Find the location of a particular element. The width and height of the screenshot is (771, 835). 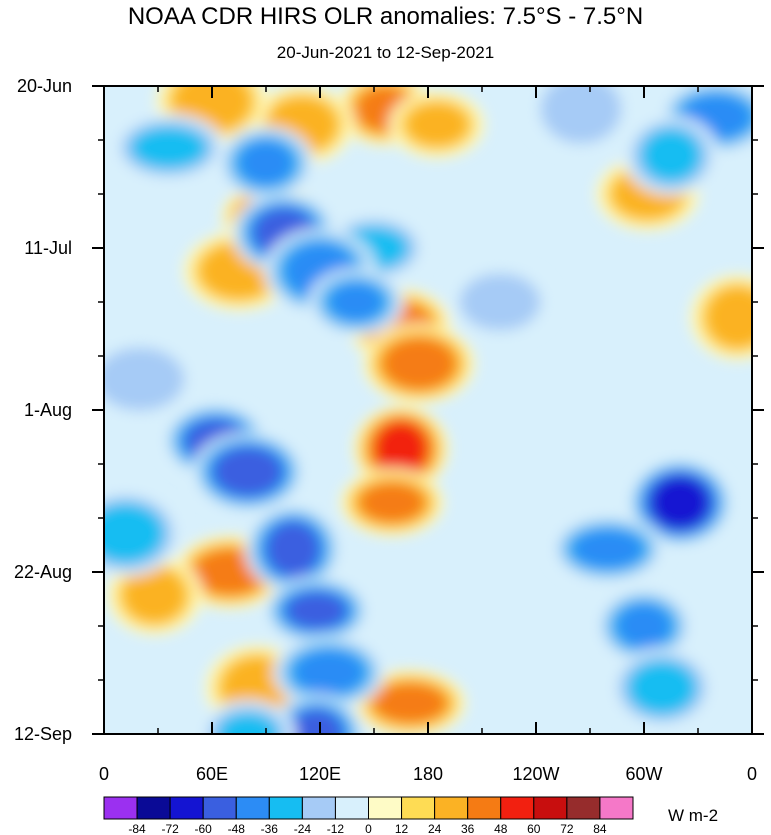

colorbar-label: -84 is located at coordinates (137, 828).